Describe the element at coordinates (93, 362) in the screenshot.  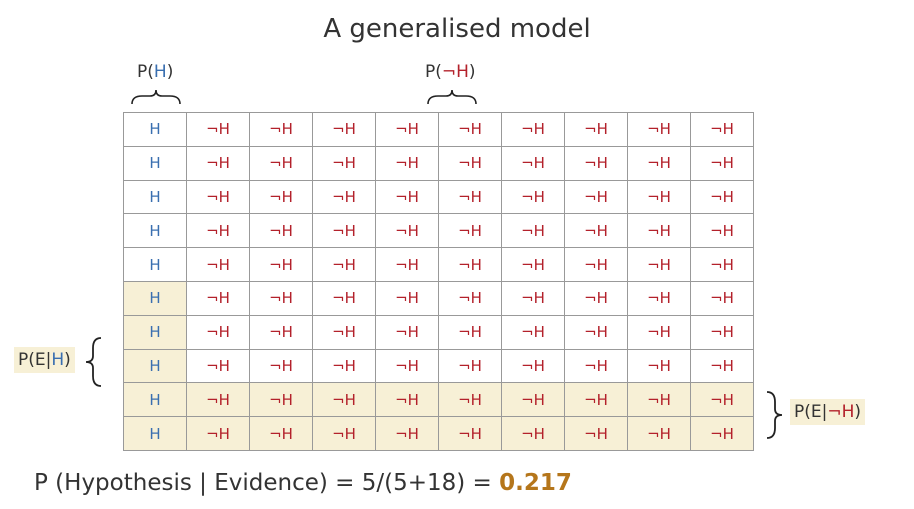
I see `p-e-given-h-brace` at that location.